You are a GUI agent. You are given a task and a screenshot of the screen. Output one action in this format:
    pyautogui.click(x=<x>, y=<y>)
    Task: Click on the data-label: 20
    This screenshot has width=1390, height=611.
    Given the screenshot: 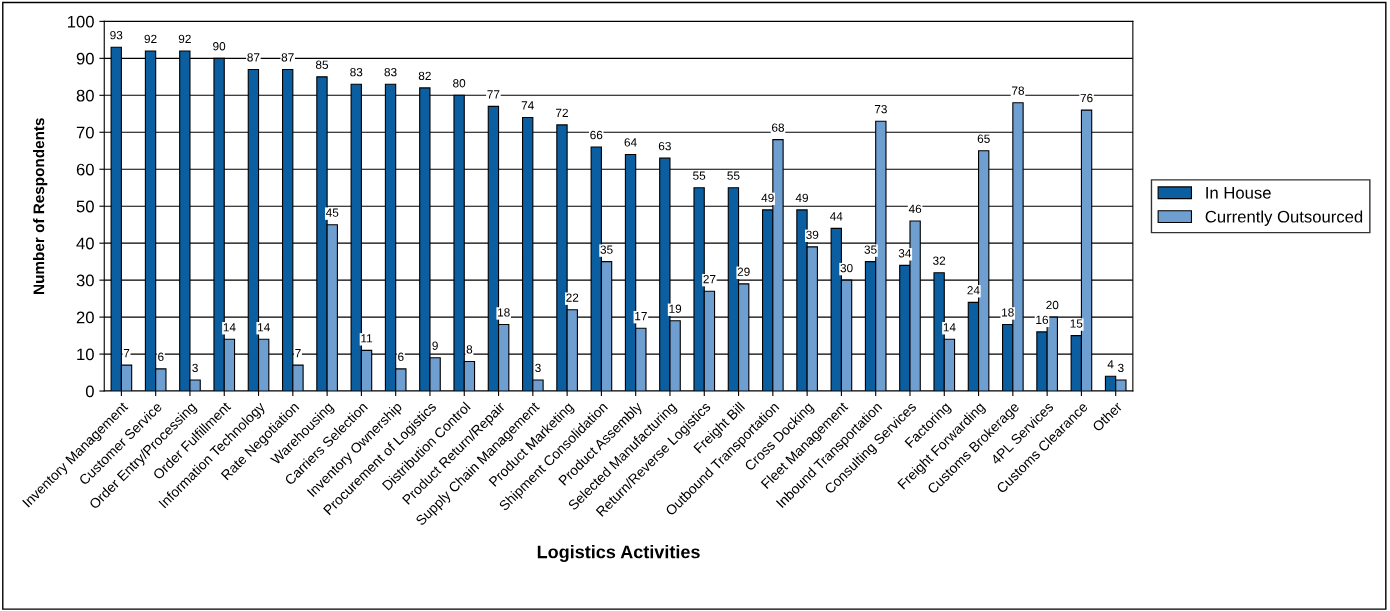 What is the action you would take?
    pyautogui.click(x=1052, y=305)
    